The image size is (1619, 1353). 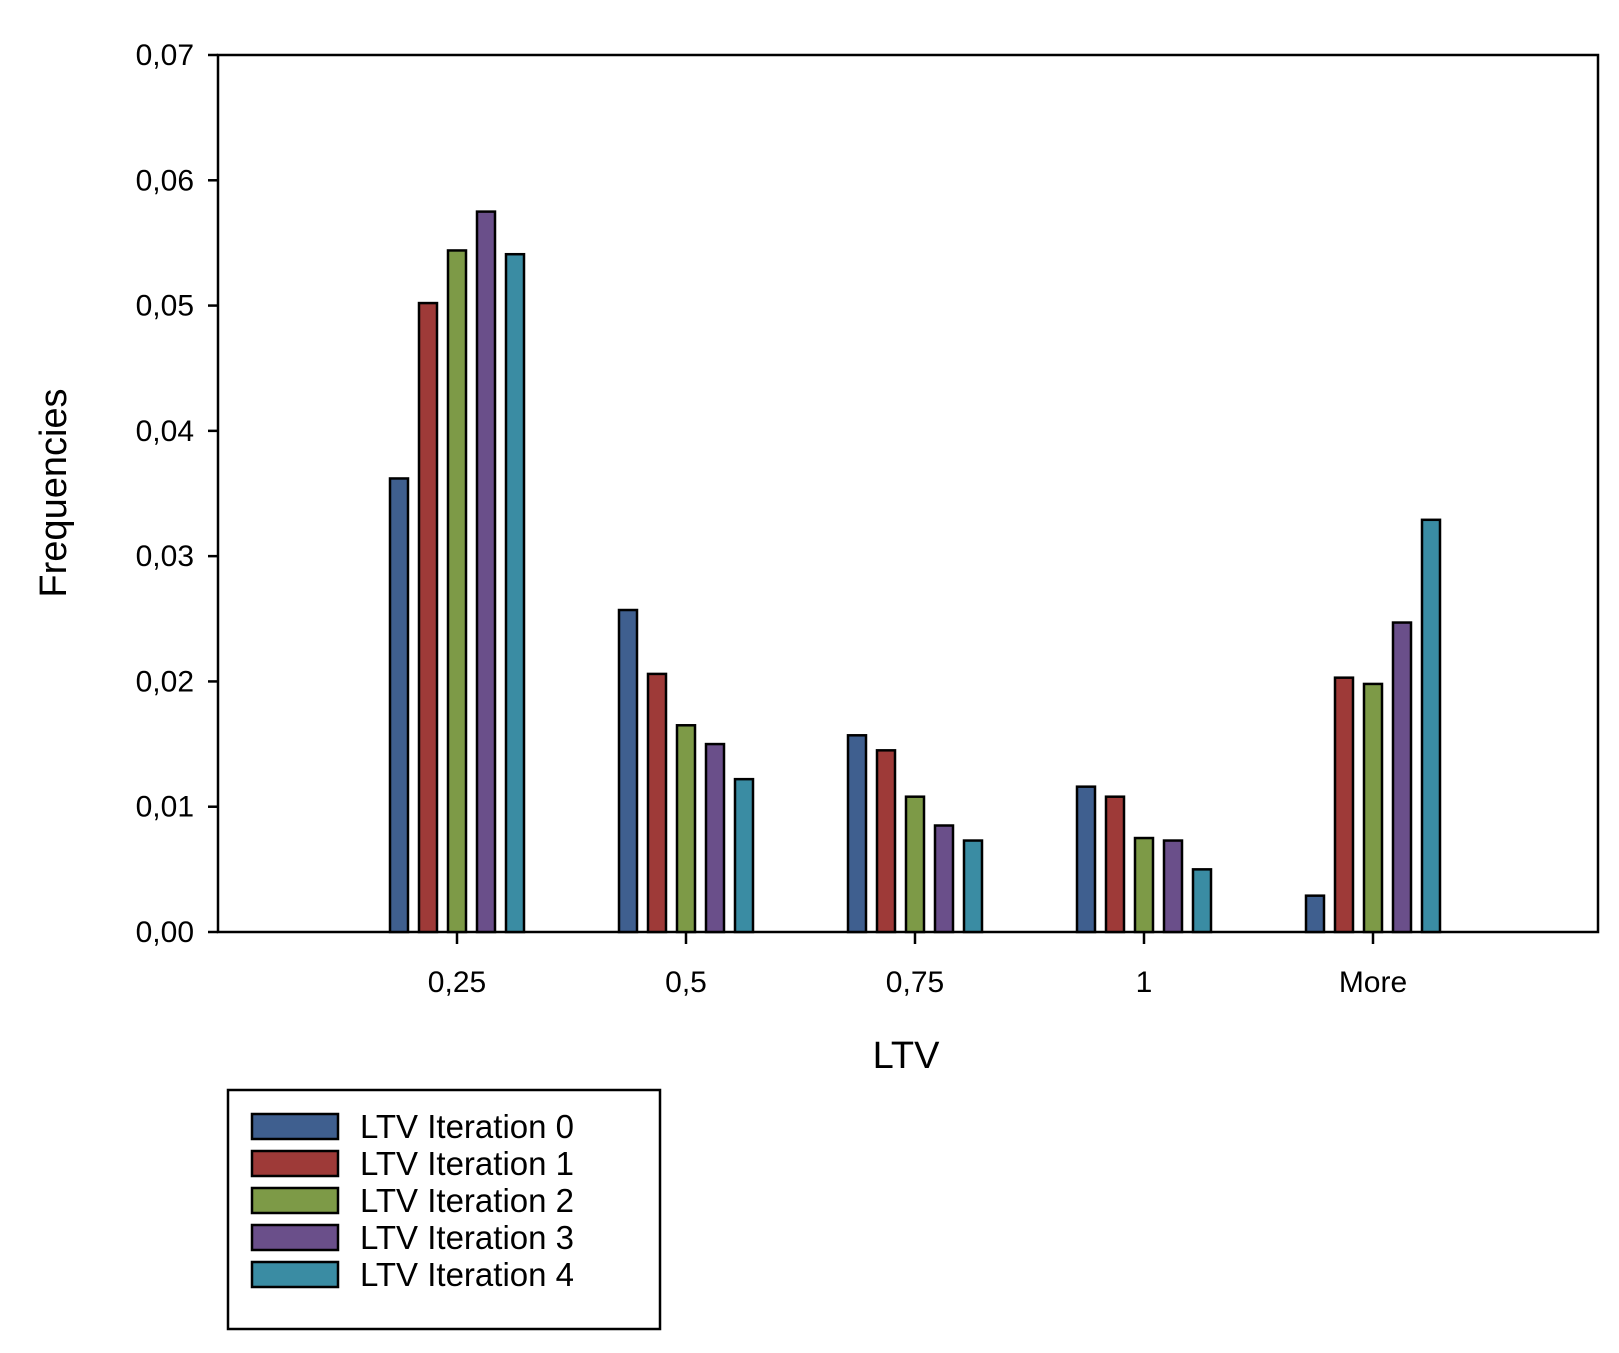 I want to click on x-axis: 0,25 0,5 0,75 1 More, so click(x=917, y=965).